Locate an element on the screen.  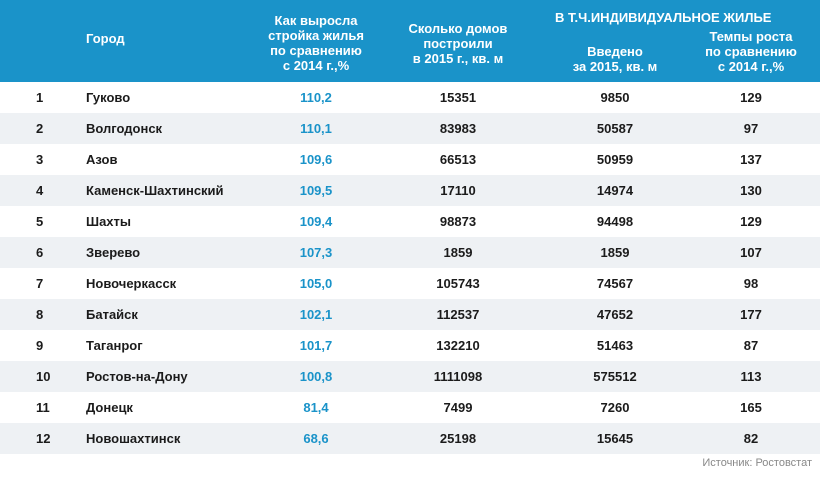
cell-built: 7499 is located at coordinates (458, 407).